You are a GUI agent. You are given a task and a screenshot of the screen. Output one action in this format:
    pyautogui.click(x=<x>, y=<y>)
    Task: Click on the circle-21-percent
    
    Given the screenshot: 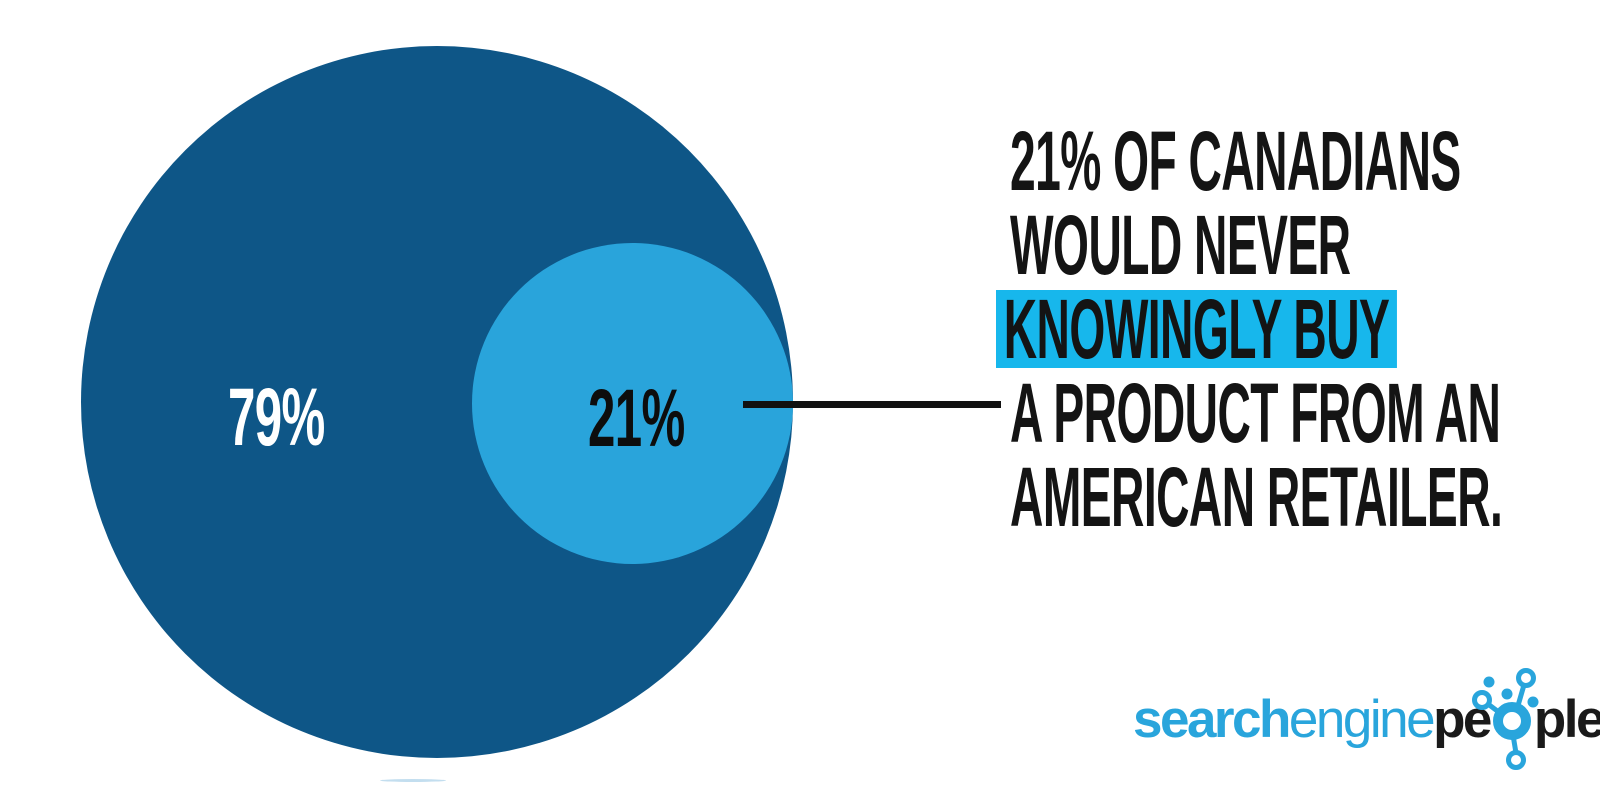 What is the action you would take?
    pyautogui.click(x=632, y=403)
    